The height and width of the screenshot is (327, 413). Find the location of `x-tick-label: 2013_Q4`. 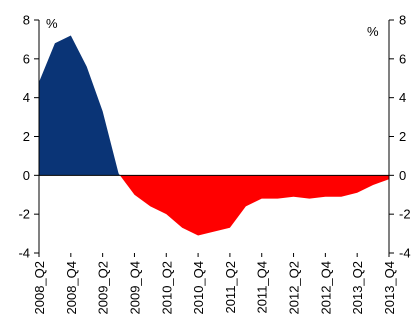

x-tick-label: 2013_Q4 is located at coordinates (389, 288).